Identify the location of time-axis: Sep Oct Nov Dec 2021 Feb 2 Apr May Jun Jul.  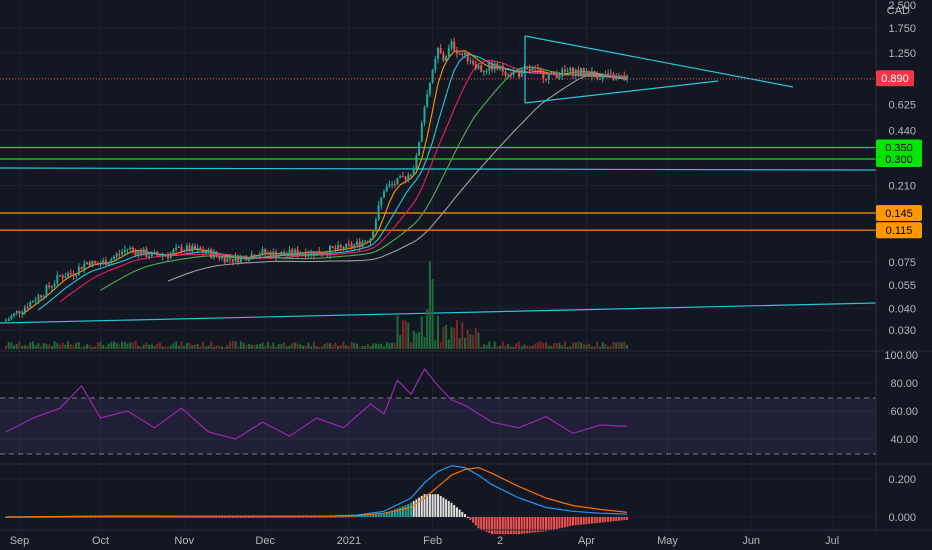
(466, 538).